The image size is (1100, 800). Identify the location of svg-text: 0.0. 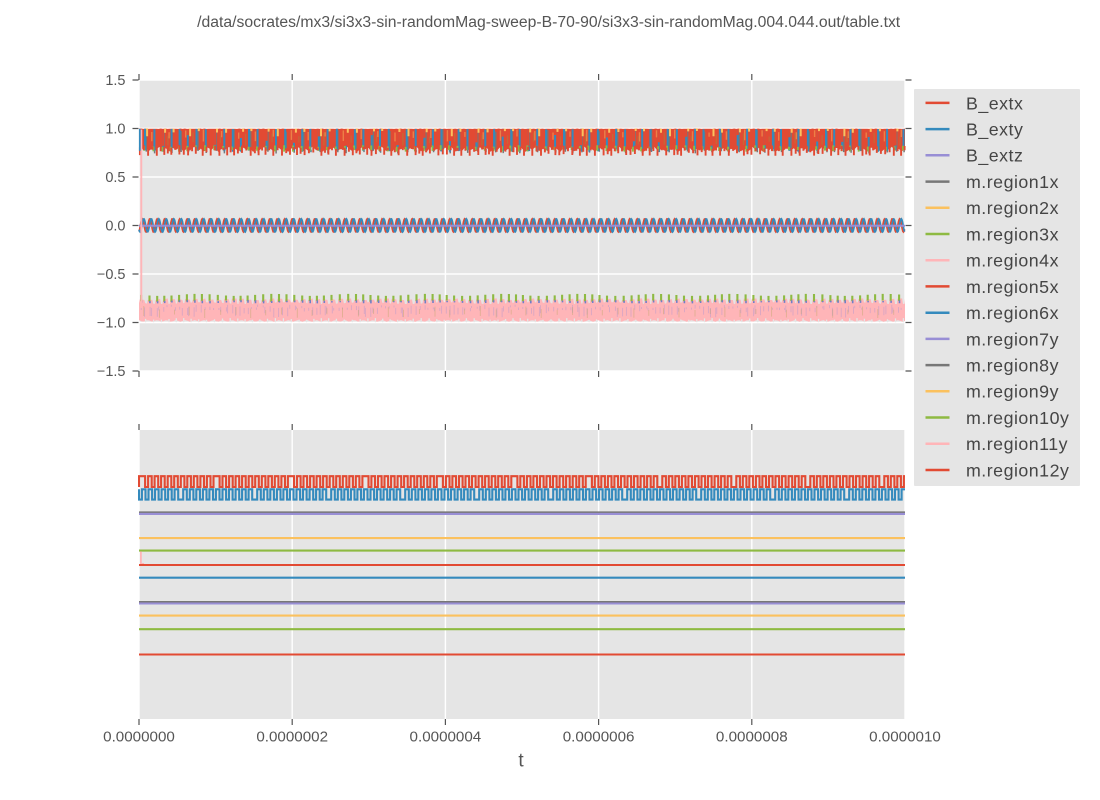
(115, 227).